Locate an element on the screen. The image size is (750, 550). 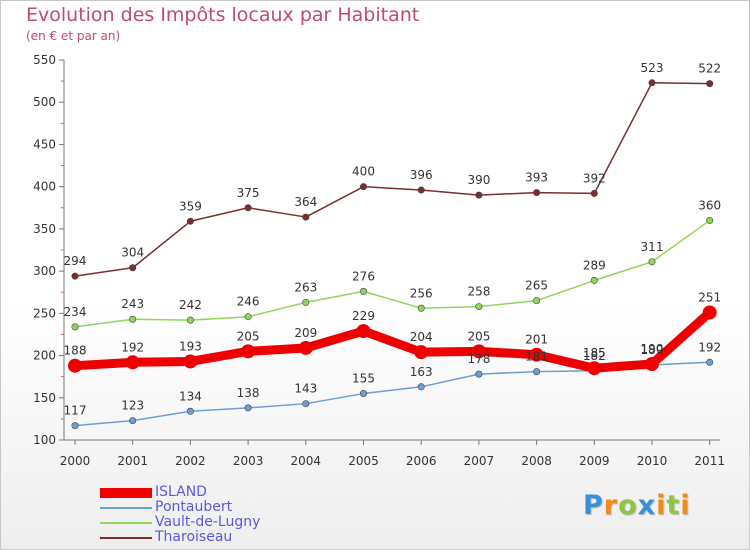
data-label: 117 is located at coordinates (75, 411).